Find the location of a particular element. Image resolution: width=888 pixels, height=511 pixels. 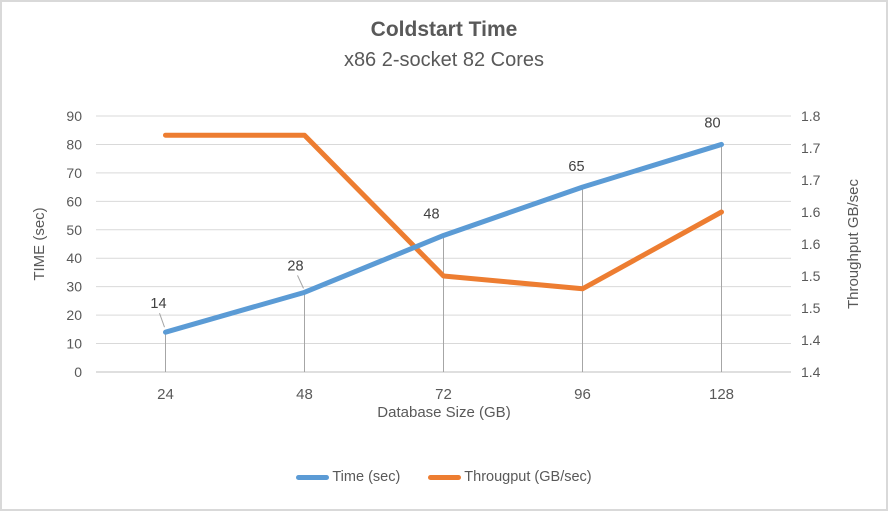

x-axis-title: Database Size (GB) is located at coordinates (444, 412).